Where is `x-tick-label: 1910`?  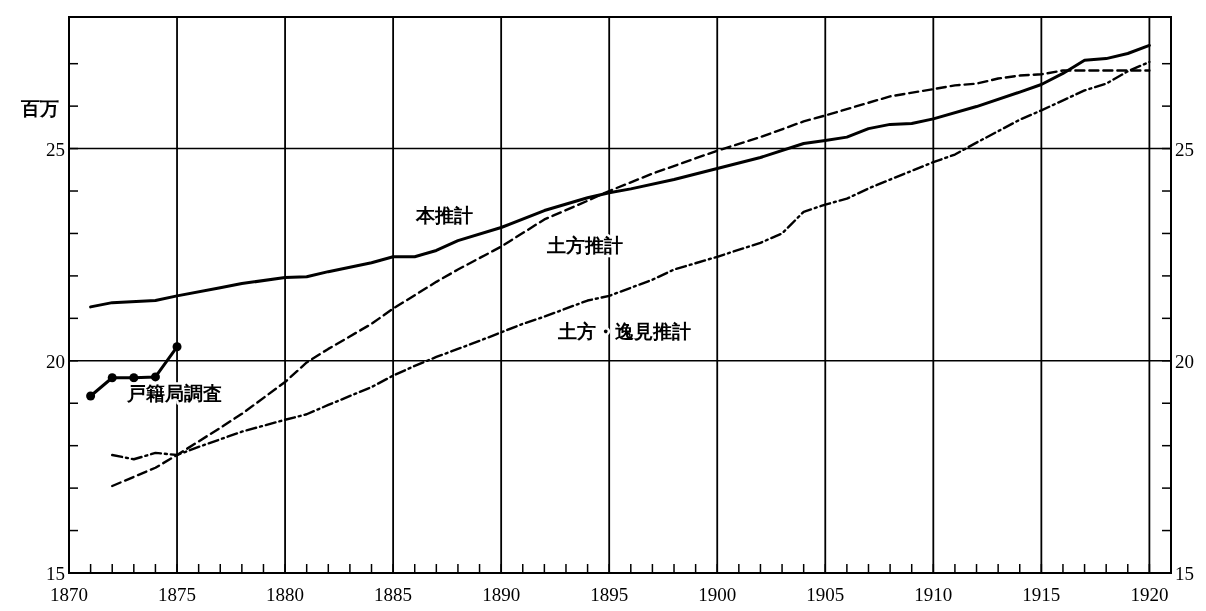 x-tick-label: 1910 is located at coordinates (933, 594).